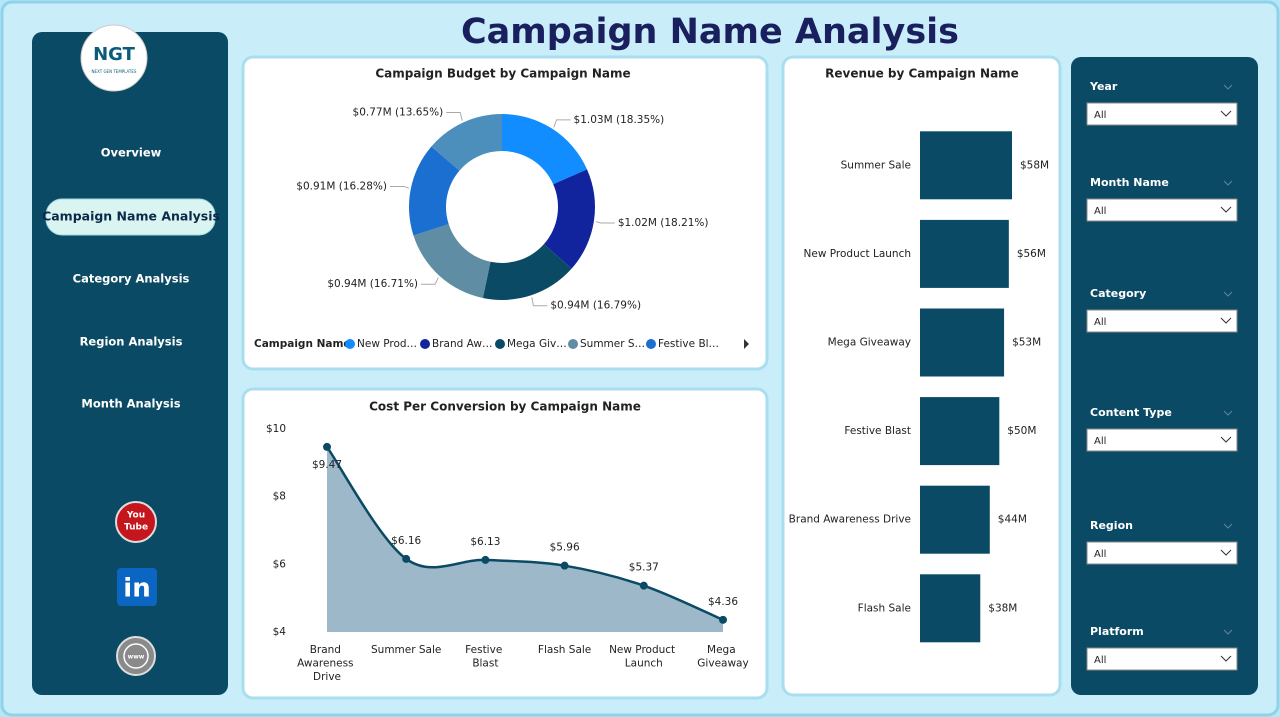  What do you see at coordinates (565, 548) in the screenshot?
I see `data-label: $5.96` at bounding box center [565, 548].